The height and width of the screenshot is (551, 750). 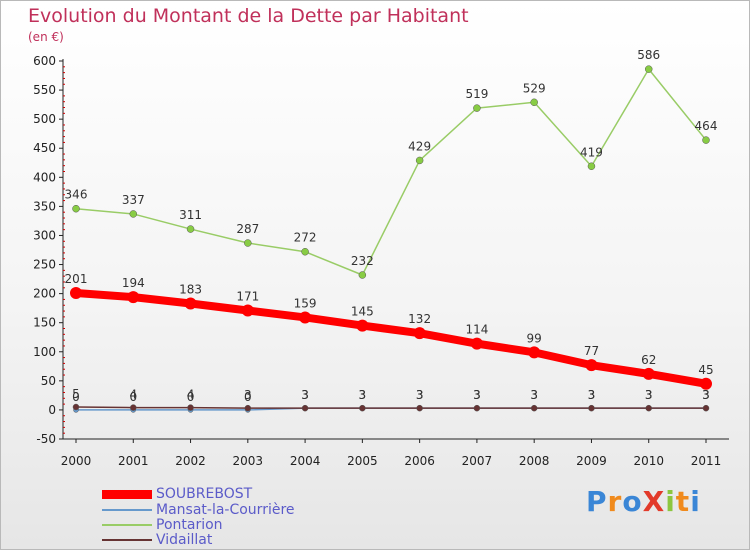 I want to click on data-label-soubrebost: 132, so click(x=419, y=319).